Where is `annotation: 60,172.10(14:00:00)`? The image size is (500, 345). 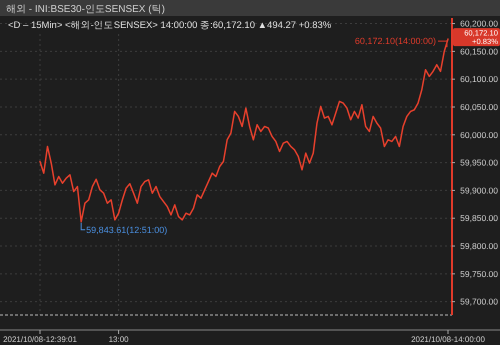
annotation: 60,172.10(14:00:00) is located at coordinates (395, 41).